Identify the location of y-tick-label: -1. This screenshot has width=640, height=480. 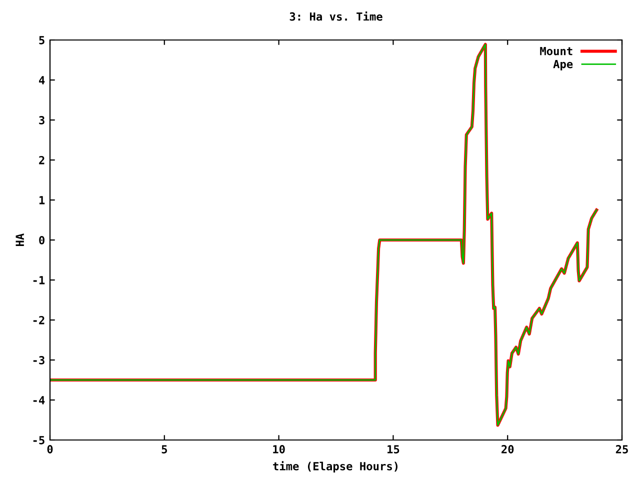
(39, 280).